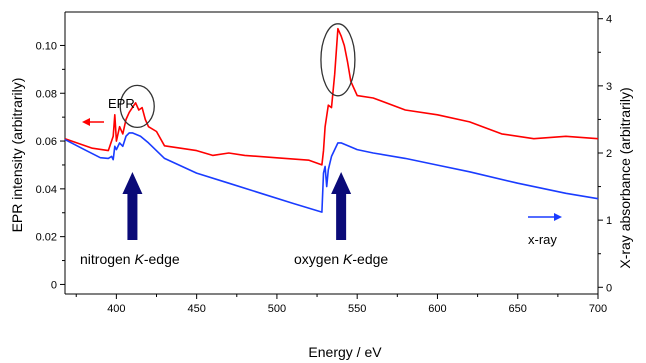  What do you see at coordinates (46, 142) in the screenshot?
I see `left-y-tick-label: 0.06` at bounding box center [46, 142].